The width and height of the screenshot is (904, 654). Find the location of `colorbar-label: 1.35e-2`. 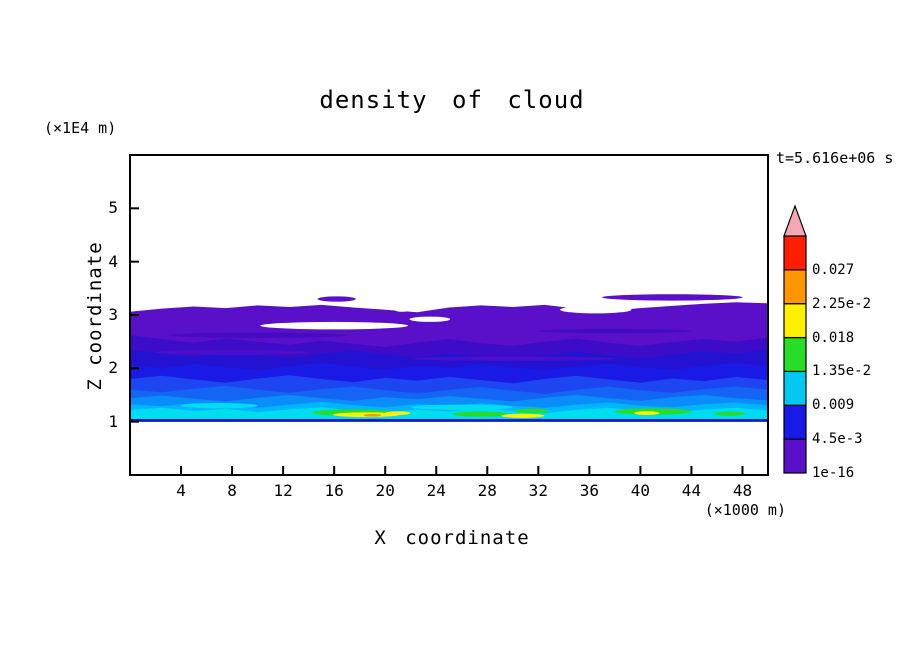

colorbar-label: 1.35e-2 is located at coordinates (842, 371).